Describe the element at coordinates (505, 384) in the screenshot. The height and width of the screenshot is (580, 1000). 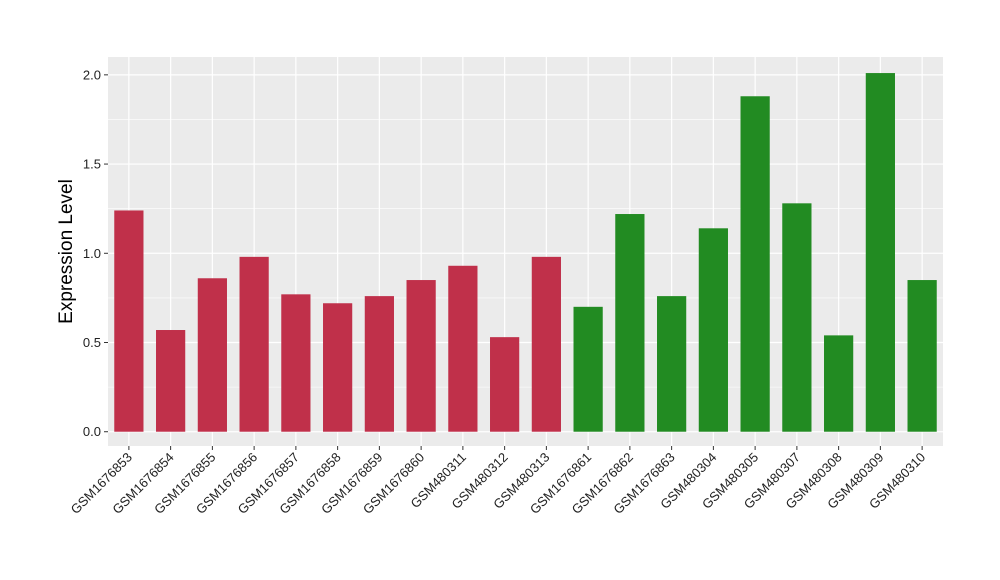
I see `bar-GSM480312` at that location.